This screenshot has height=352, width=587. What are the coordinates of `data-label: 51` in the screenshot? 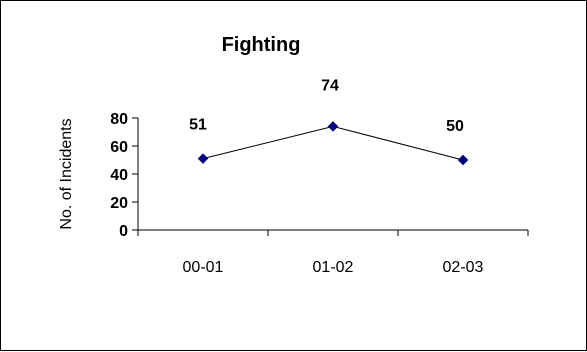 It's located at (198, 125).